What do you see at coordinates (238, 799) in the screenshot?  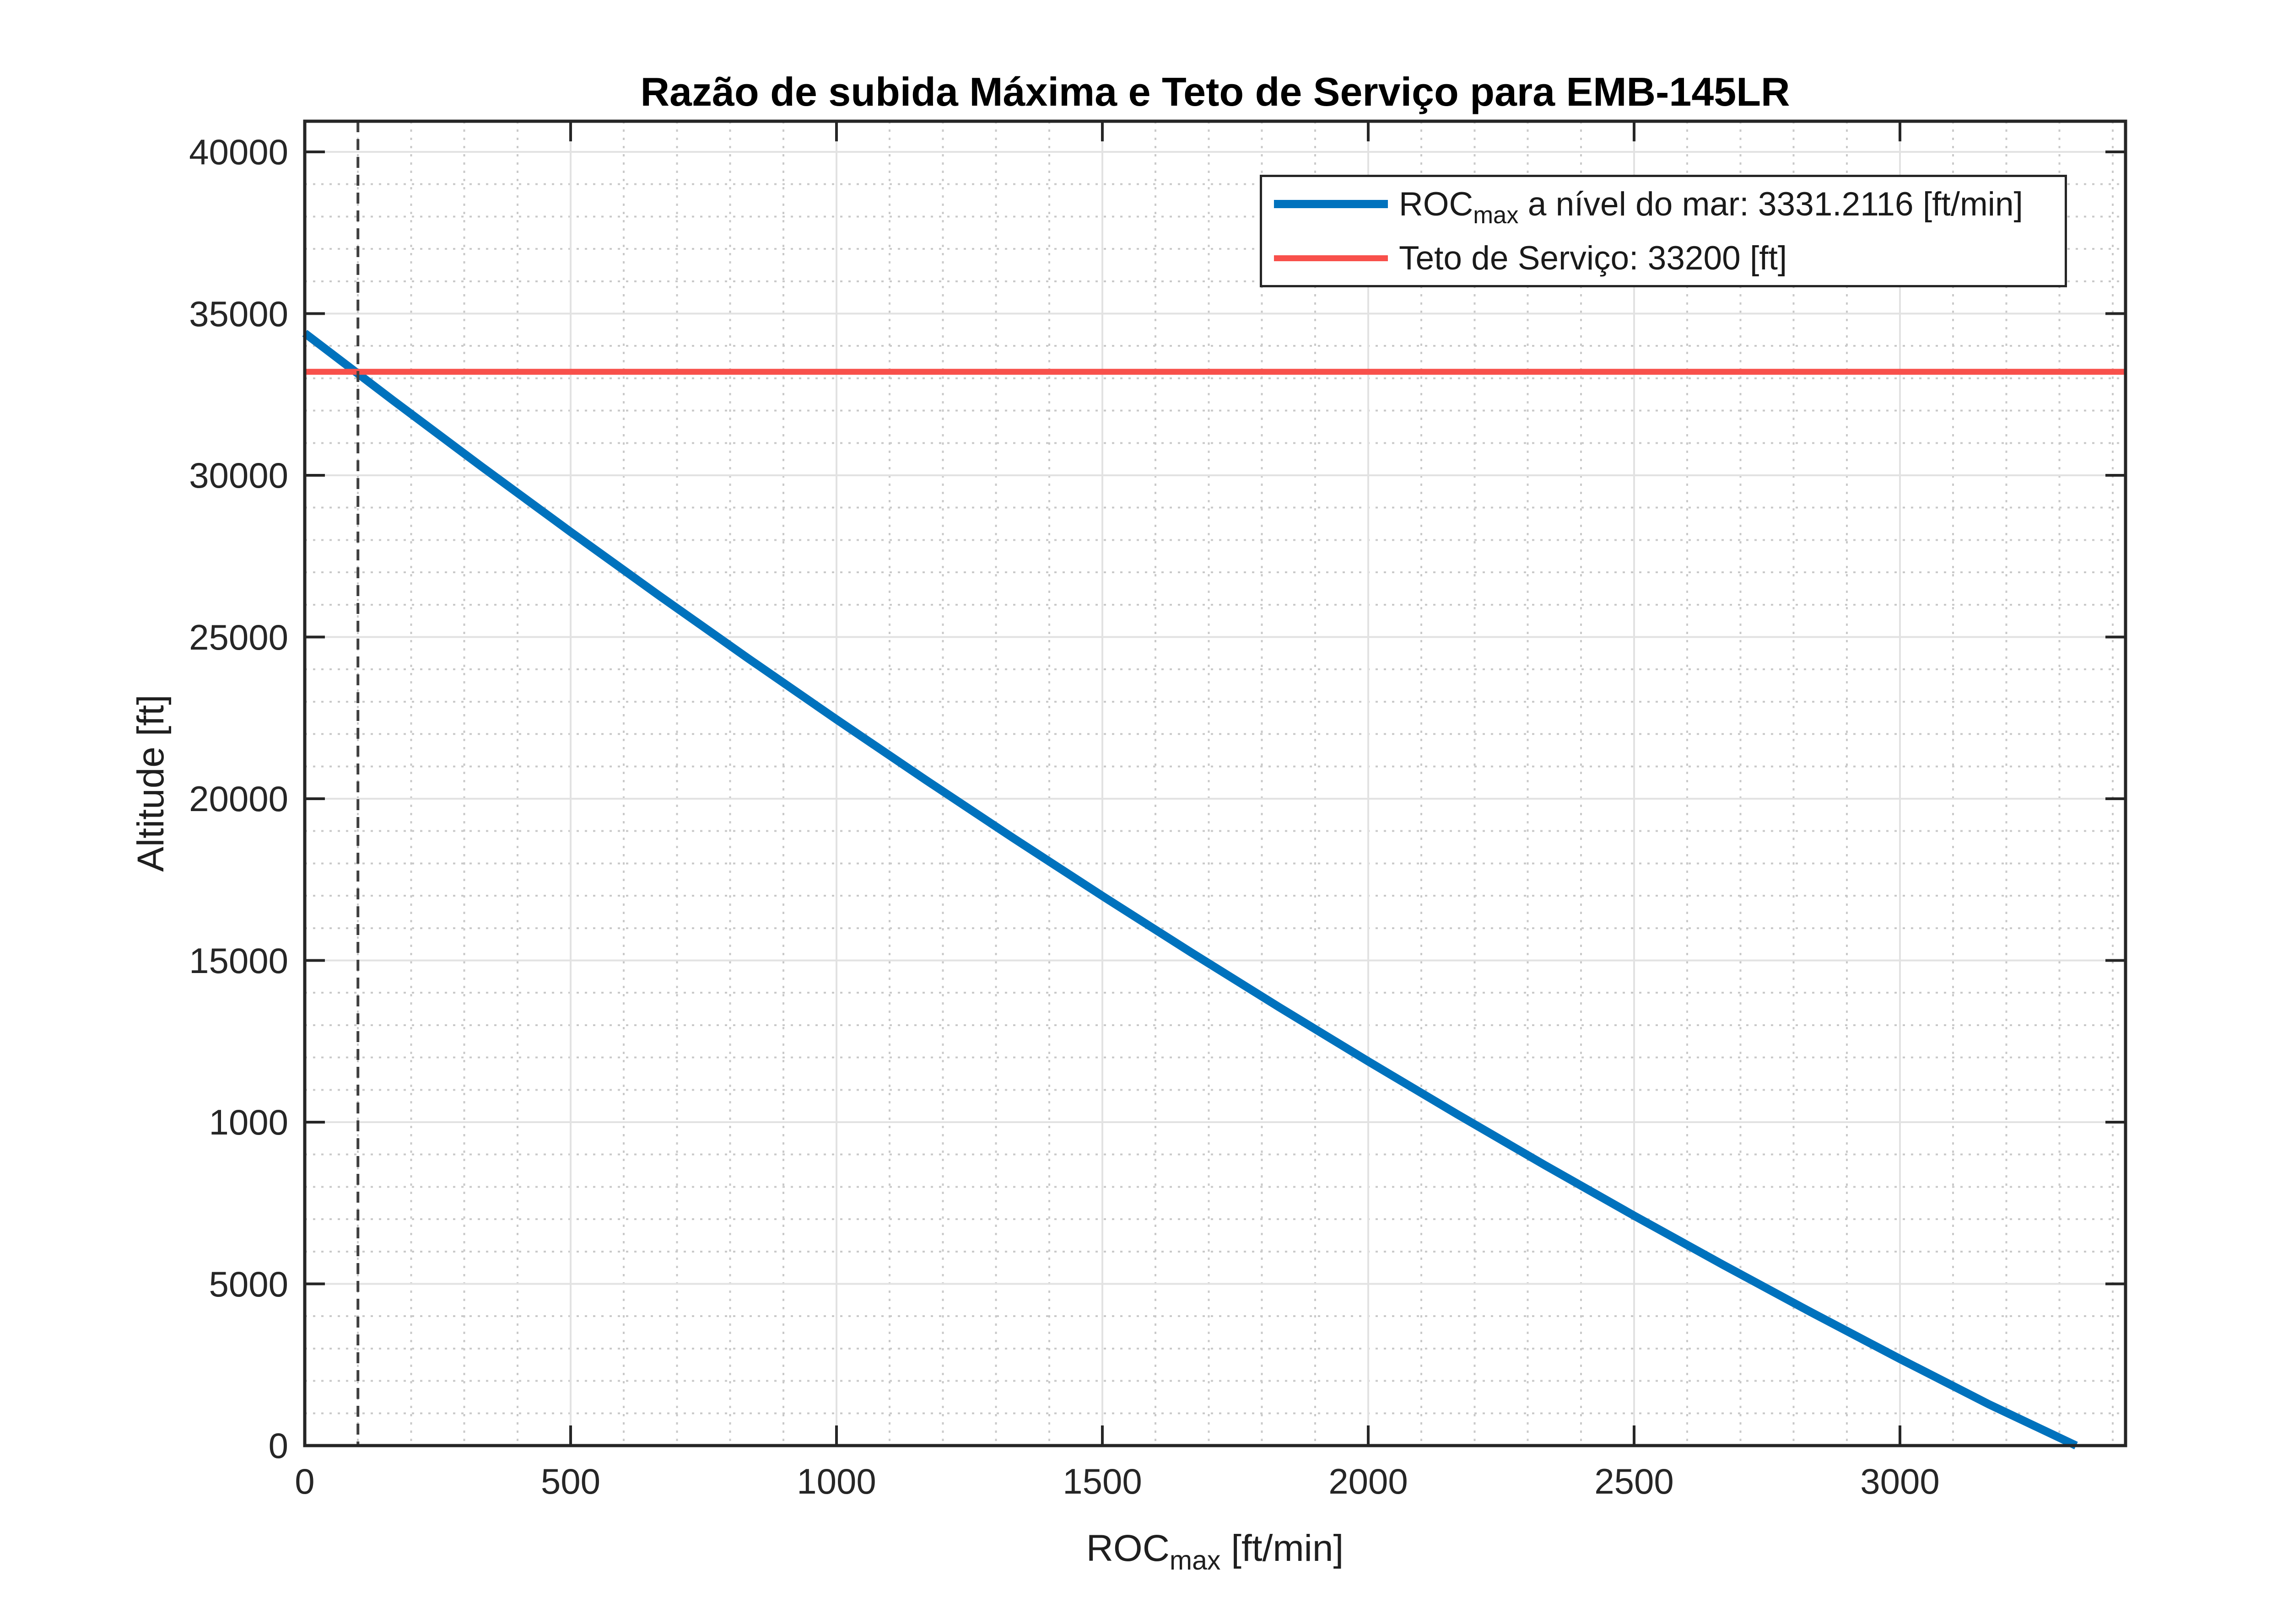 I see `y-tick-label: 20000` at bounding box center [238, 799].